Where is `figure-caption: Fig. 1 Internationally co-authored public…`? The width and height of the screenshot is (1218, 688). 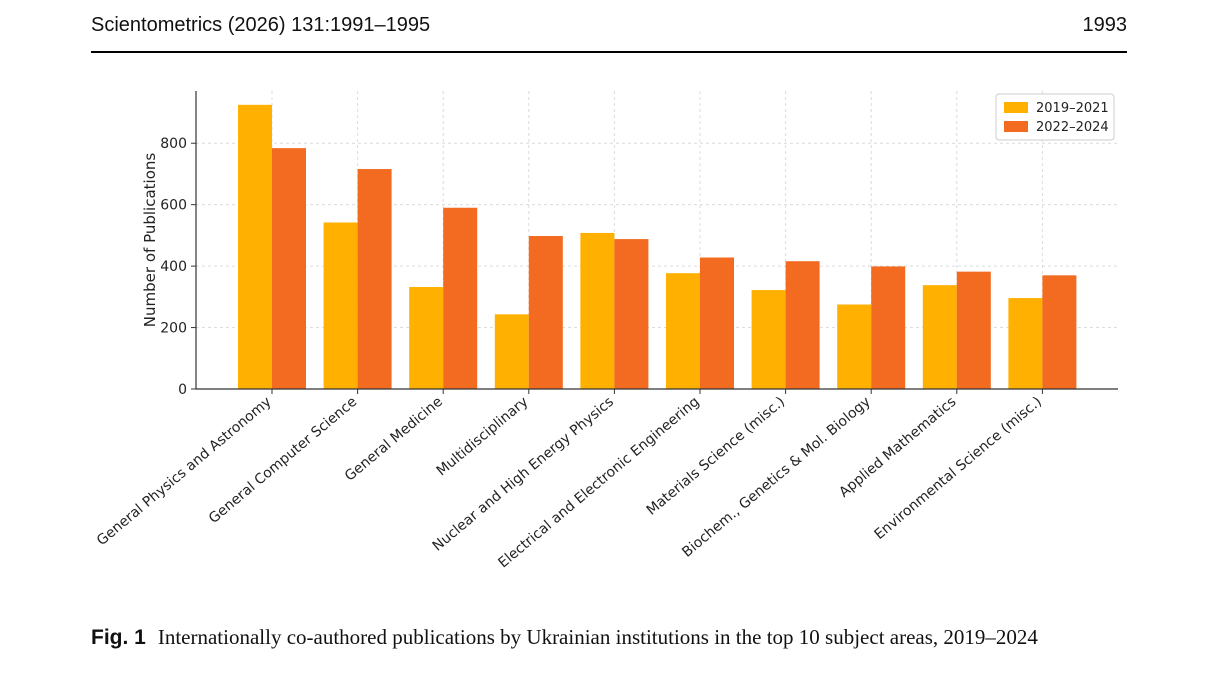
figure-caption: Fig. 1 Internationally co-authored public… is located at coordinates (609, 637).